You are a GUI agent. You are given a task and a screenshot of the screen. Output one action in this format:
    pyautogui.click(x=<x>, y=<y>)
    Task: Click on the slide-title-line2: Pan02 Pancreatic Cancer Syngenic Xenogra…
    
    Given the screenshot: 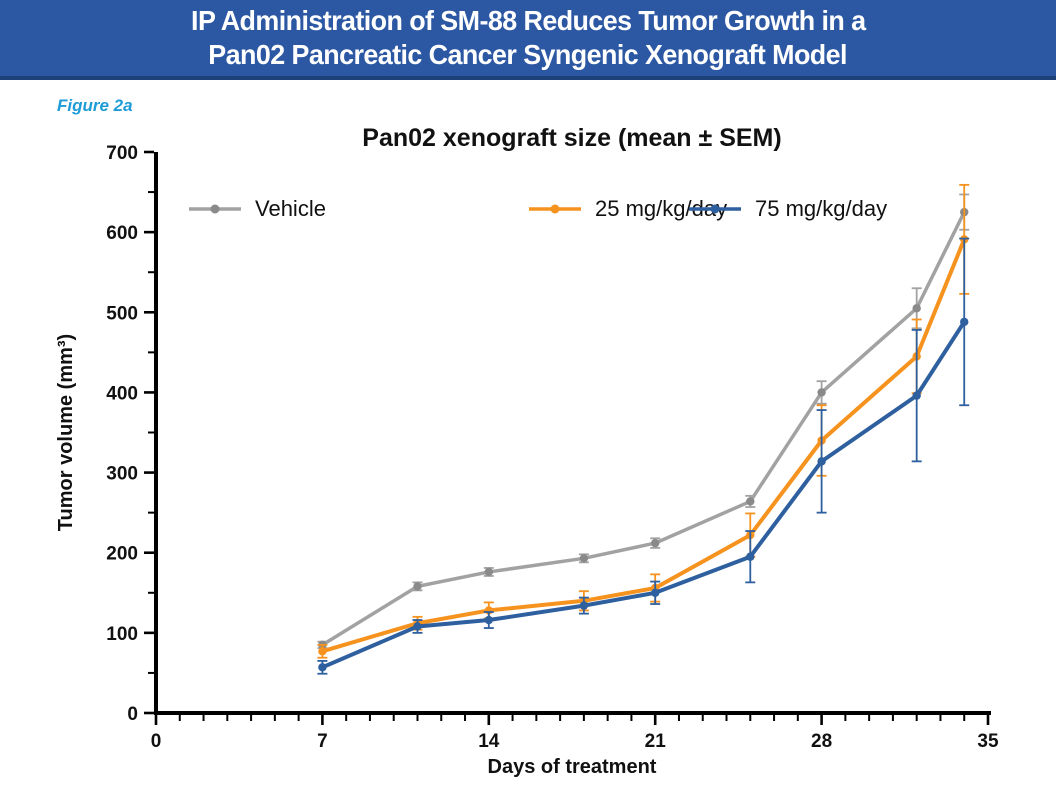 What is the action you would take?
    pyautogui.click(x=528, y=54)
    